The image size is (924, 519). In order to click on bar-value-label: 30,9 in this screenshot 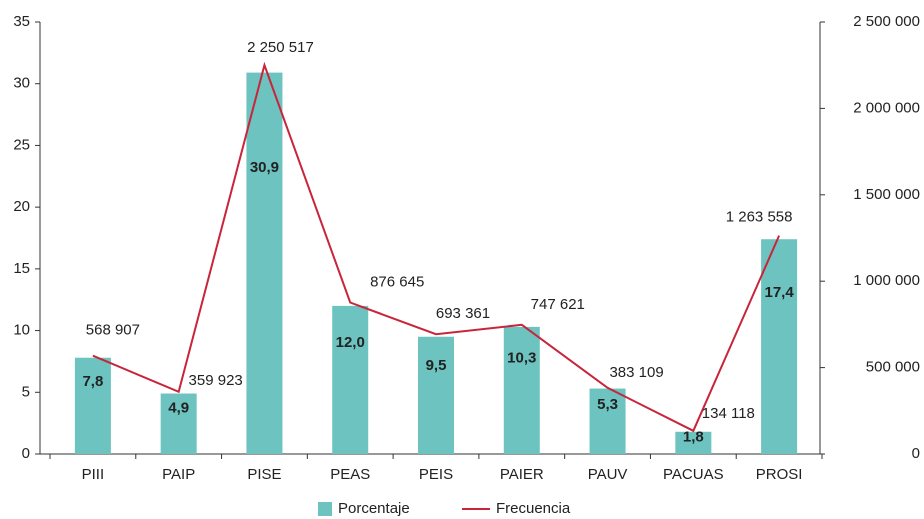, I will do `click(264, 167)`.